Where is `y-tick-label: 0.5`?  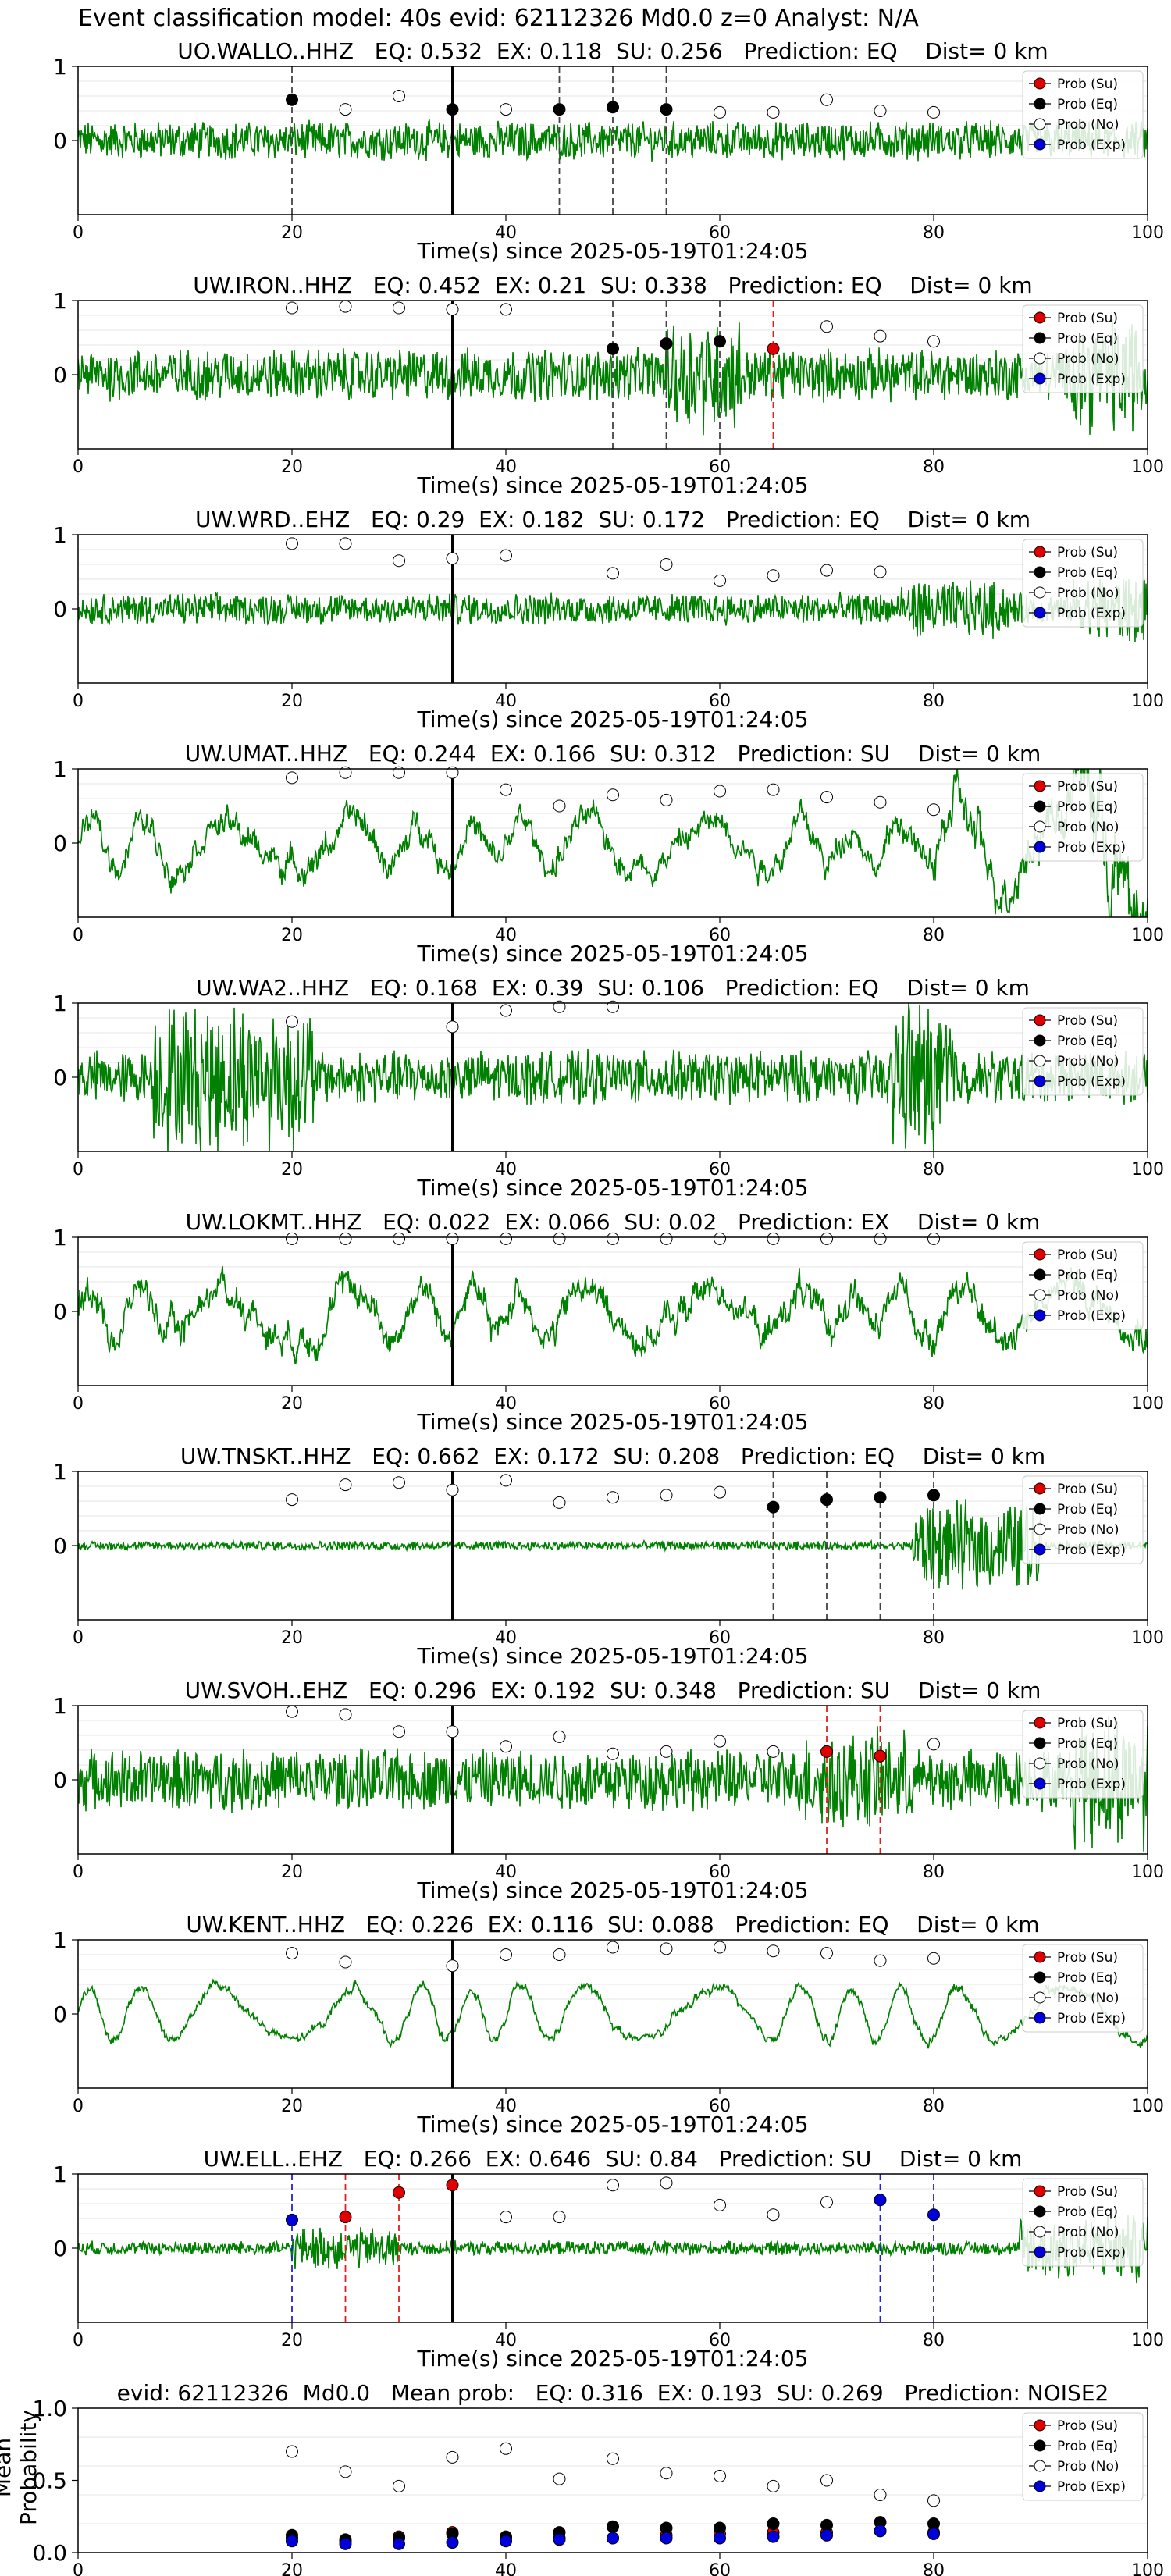 y-tick-label: 0.5 is located at coordinates (49, 2481).